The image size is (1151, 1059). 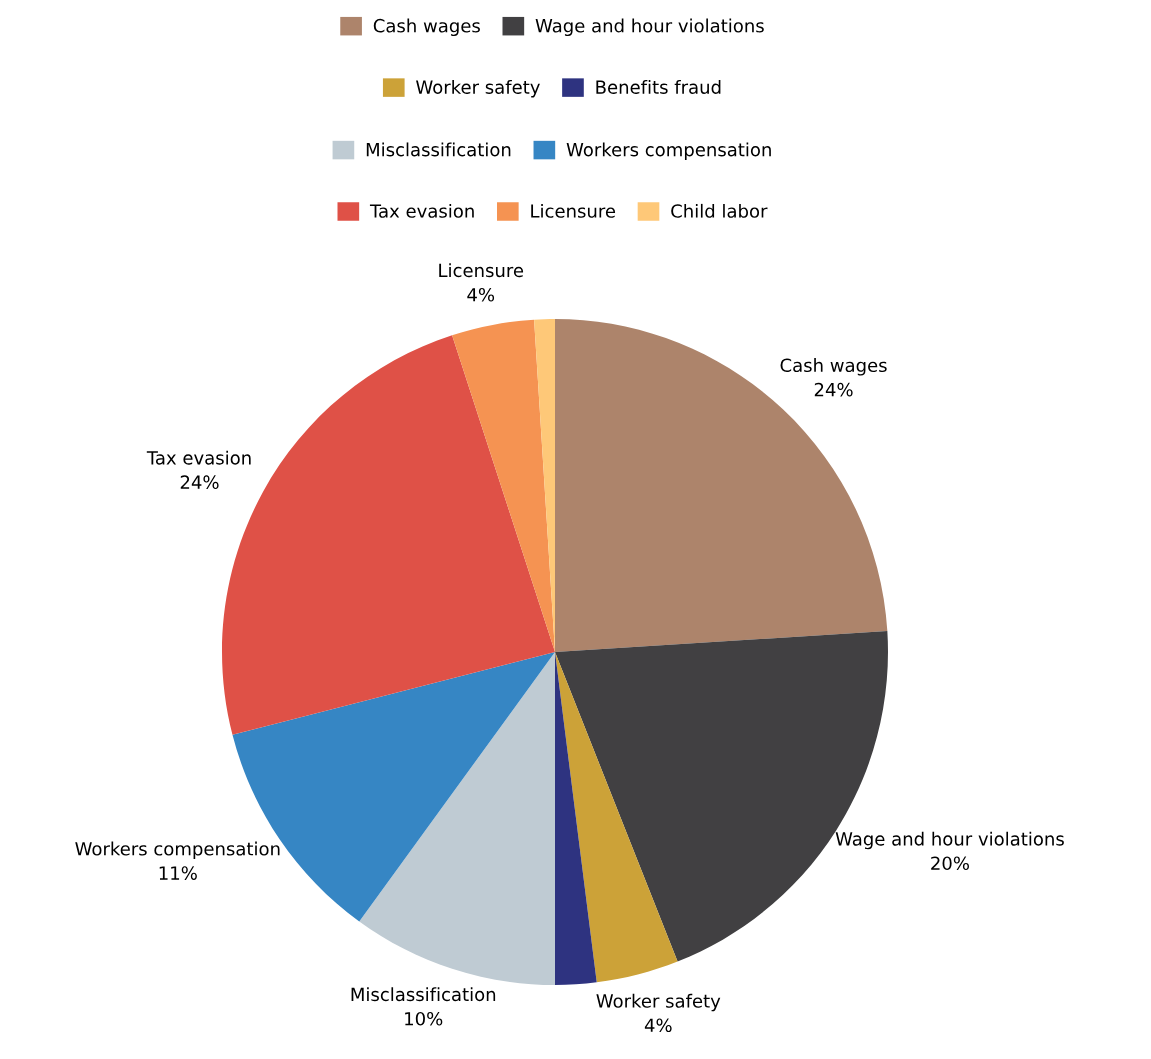 What do you see at coordinates (668, 151) in the screenshot?
I see `legend-label: Workers compensation` at bounding box center [668, 151].